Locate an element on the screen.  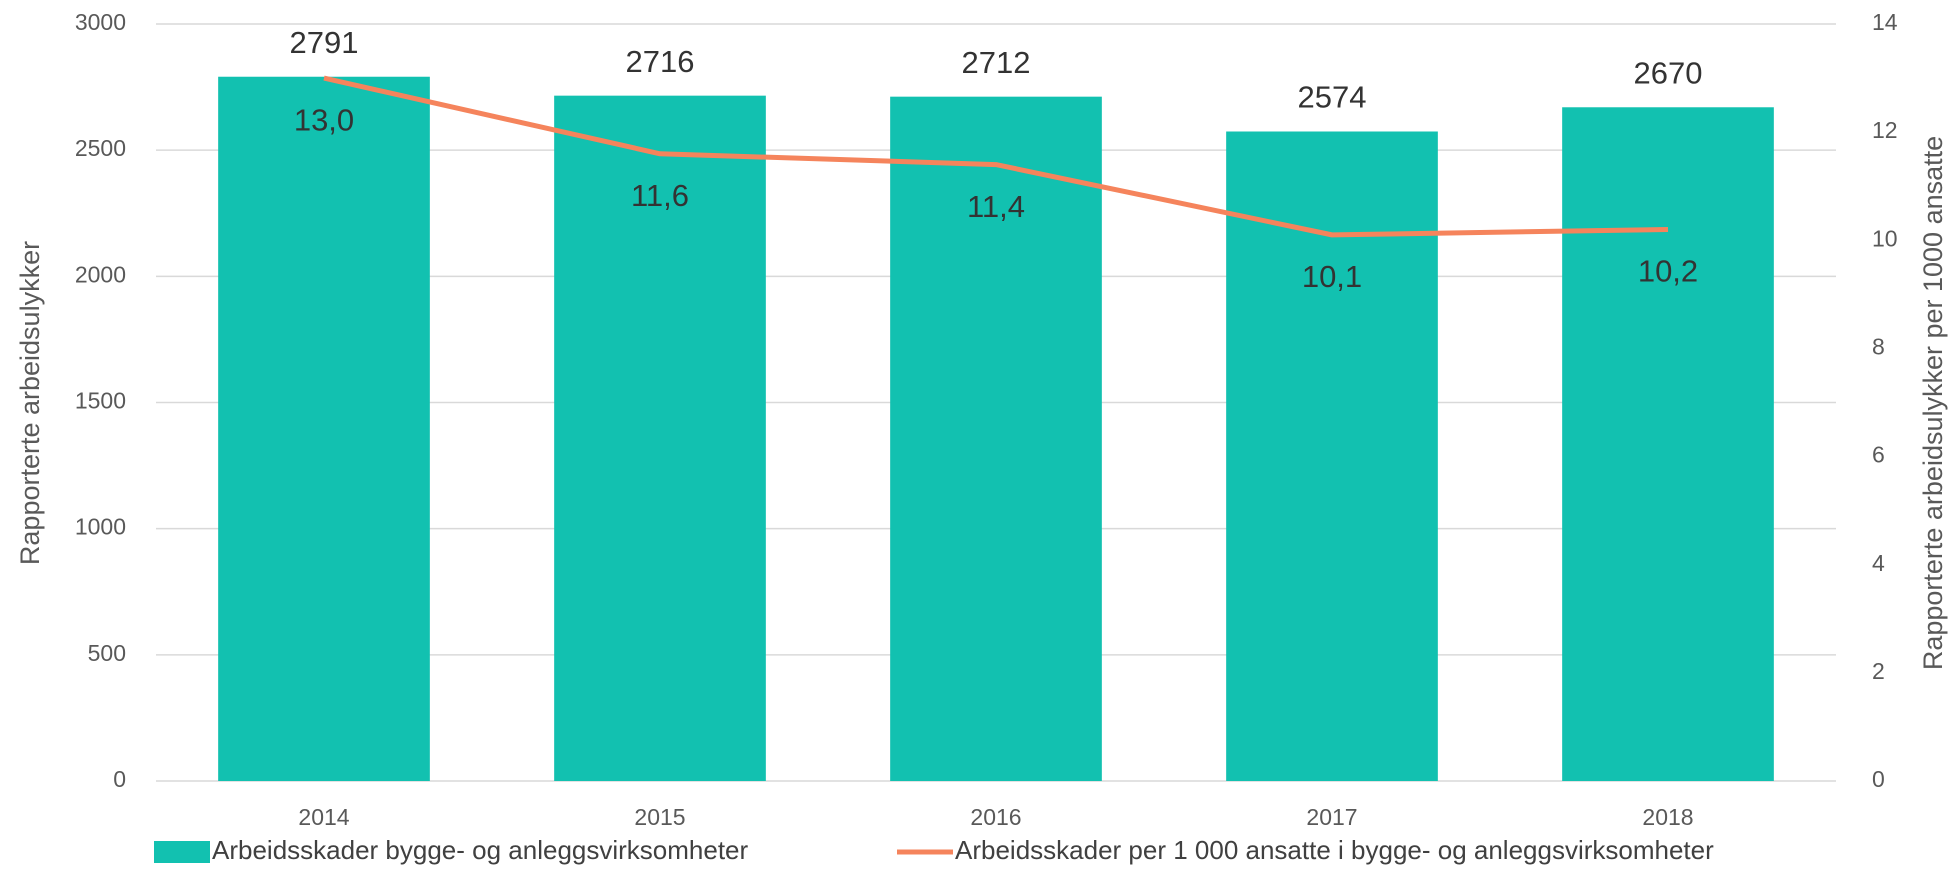
y2-tick-label: 10 is located at coordinates (1885, 238).